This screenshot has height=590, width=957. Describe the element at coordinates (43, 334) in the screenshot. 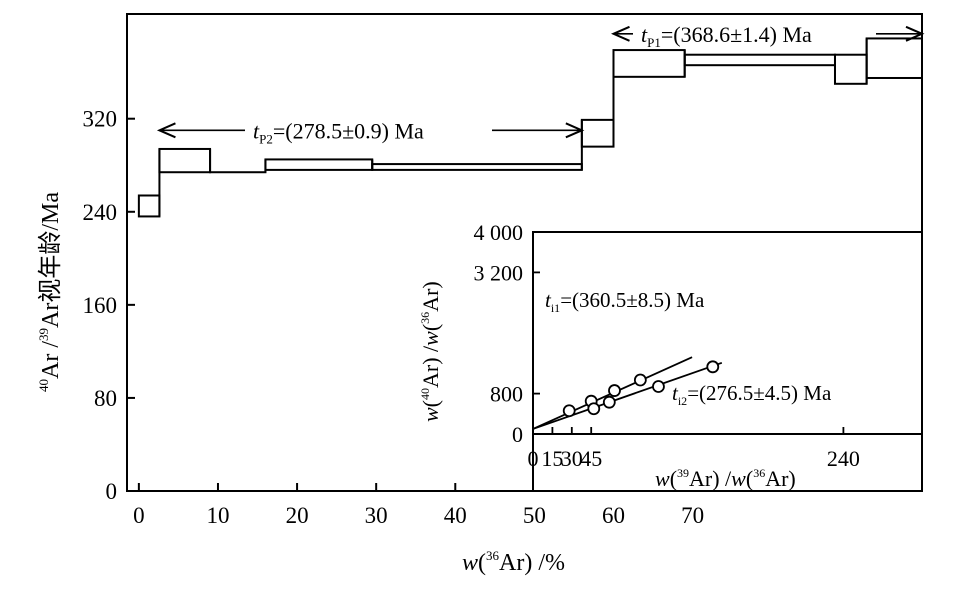

I see `y-axis-title-sup2: 39` at that location.